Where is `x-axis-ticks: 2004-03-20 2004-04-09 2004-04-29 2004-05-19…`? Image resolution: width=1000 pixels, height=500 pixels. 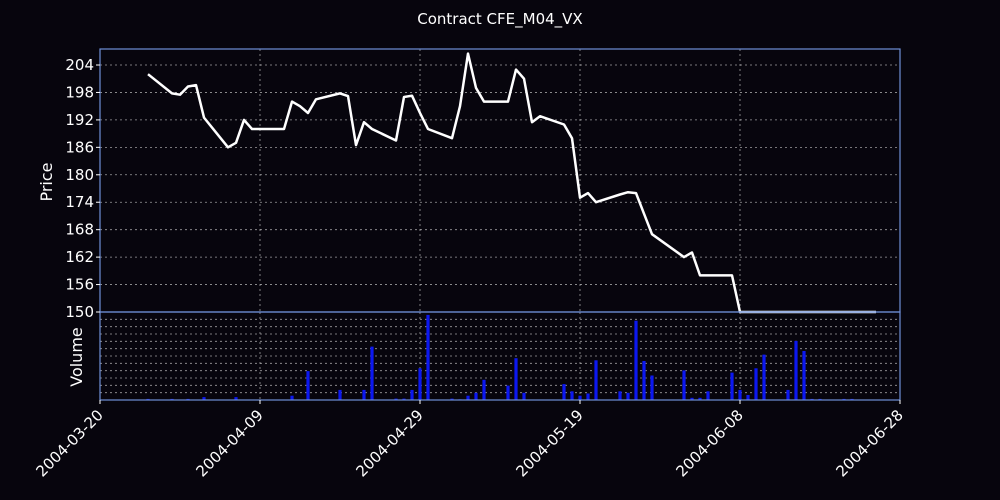 x-axis-ticks: 2004-03-20 2004-04-09 2004-04-29 2004-05-19… is located at coordinates (469, 440).